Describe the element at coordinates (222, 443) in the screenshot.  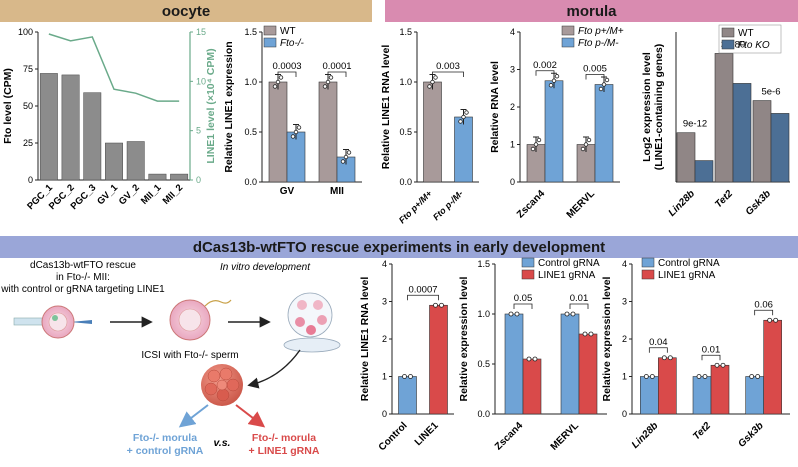
I see `vs-label: v.s.` at that location.